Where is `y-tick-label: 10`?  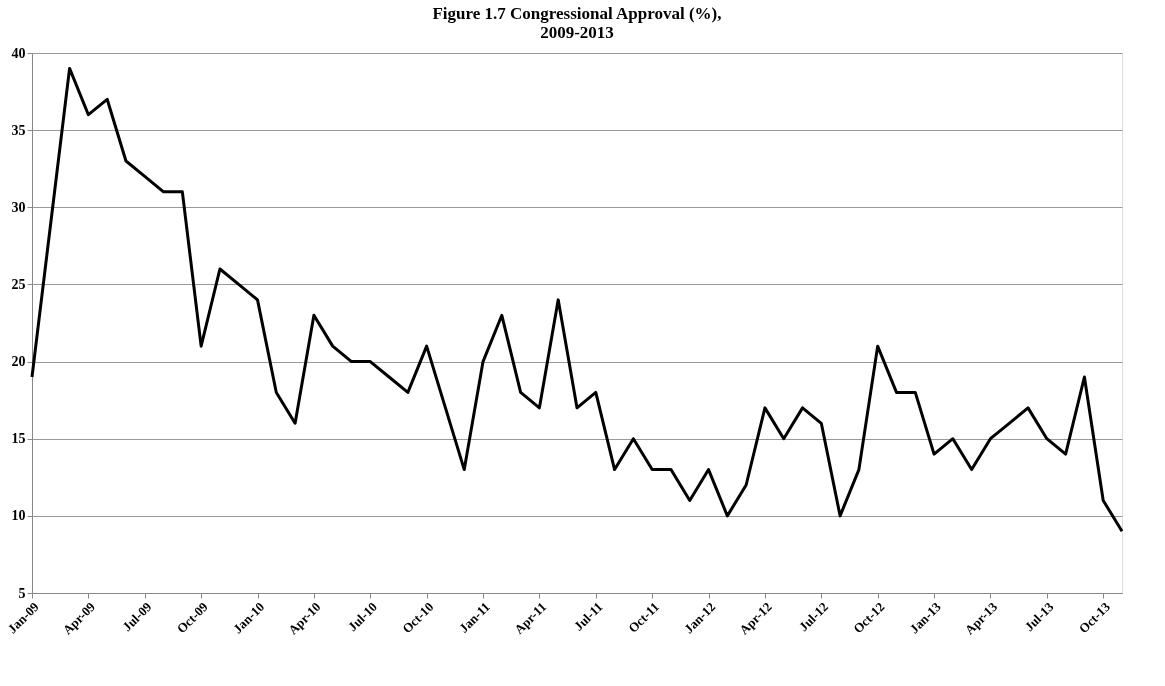
y-tick-label: 10 is located at coordinates (18, 516).